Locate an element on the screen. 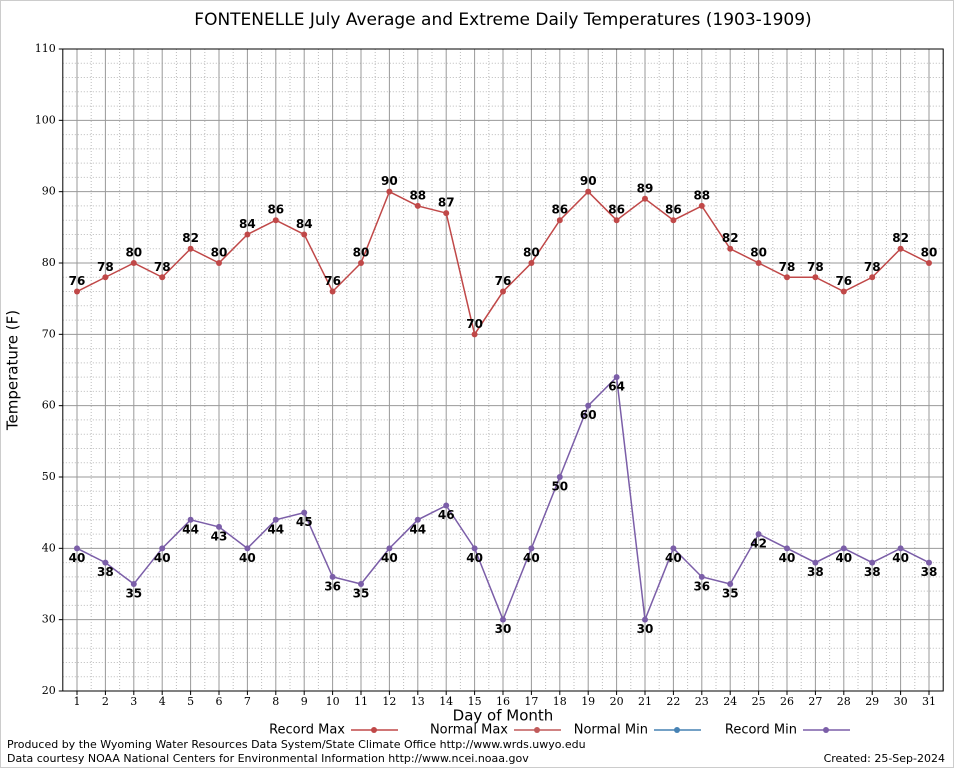 This screenshot has width=954, height=768. x-tick-label: 21 is located at coordinates (645, 701).